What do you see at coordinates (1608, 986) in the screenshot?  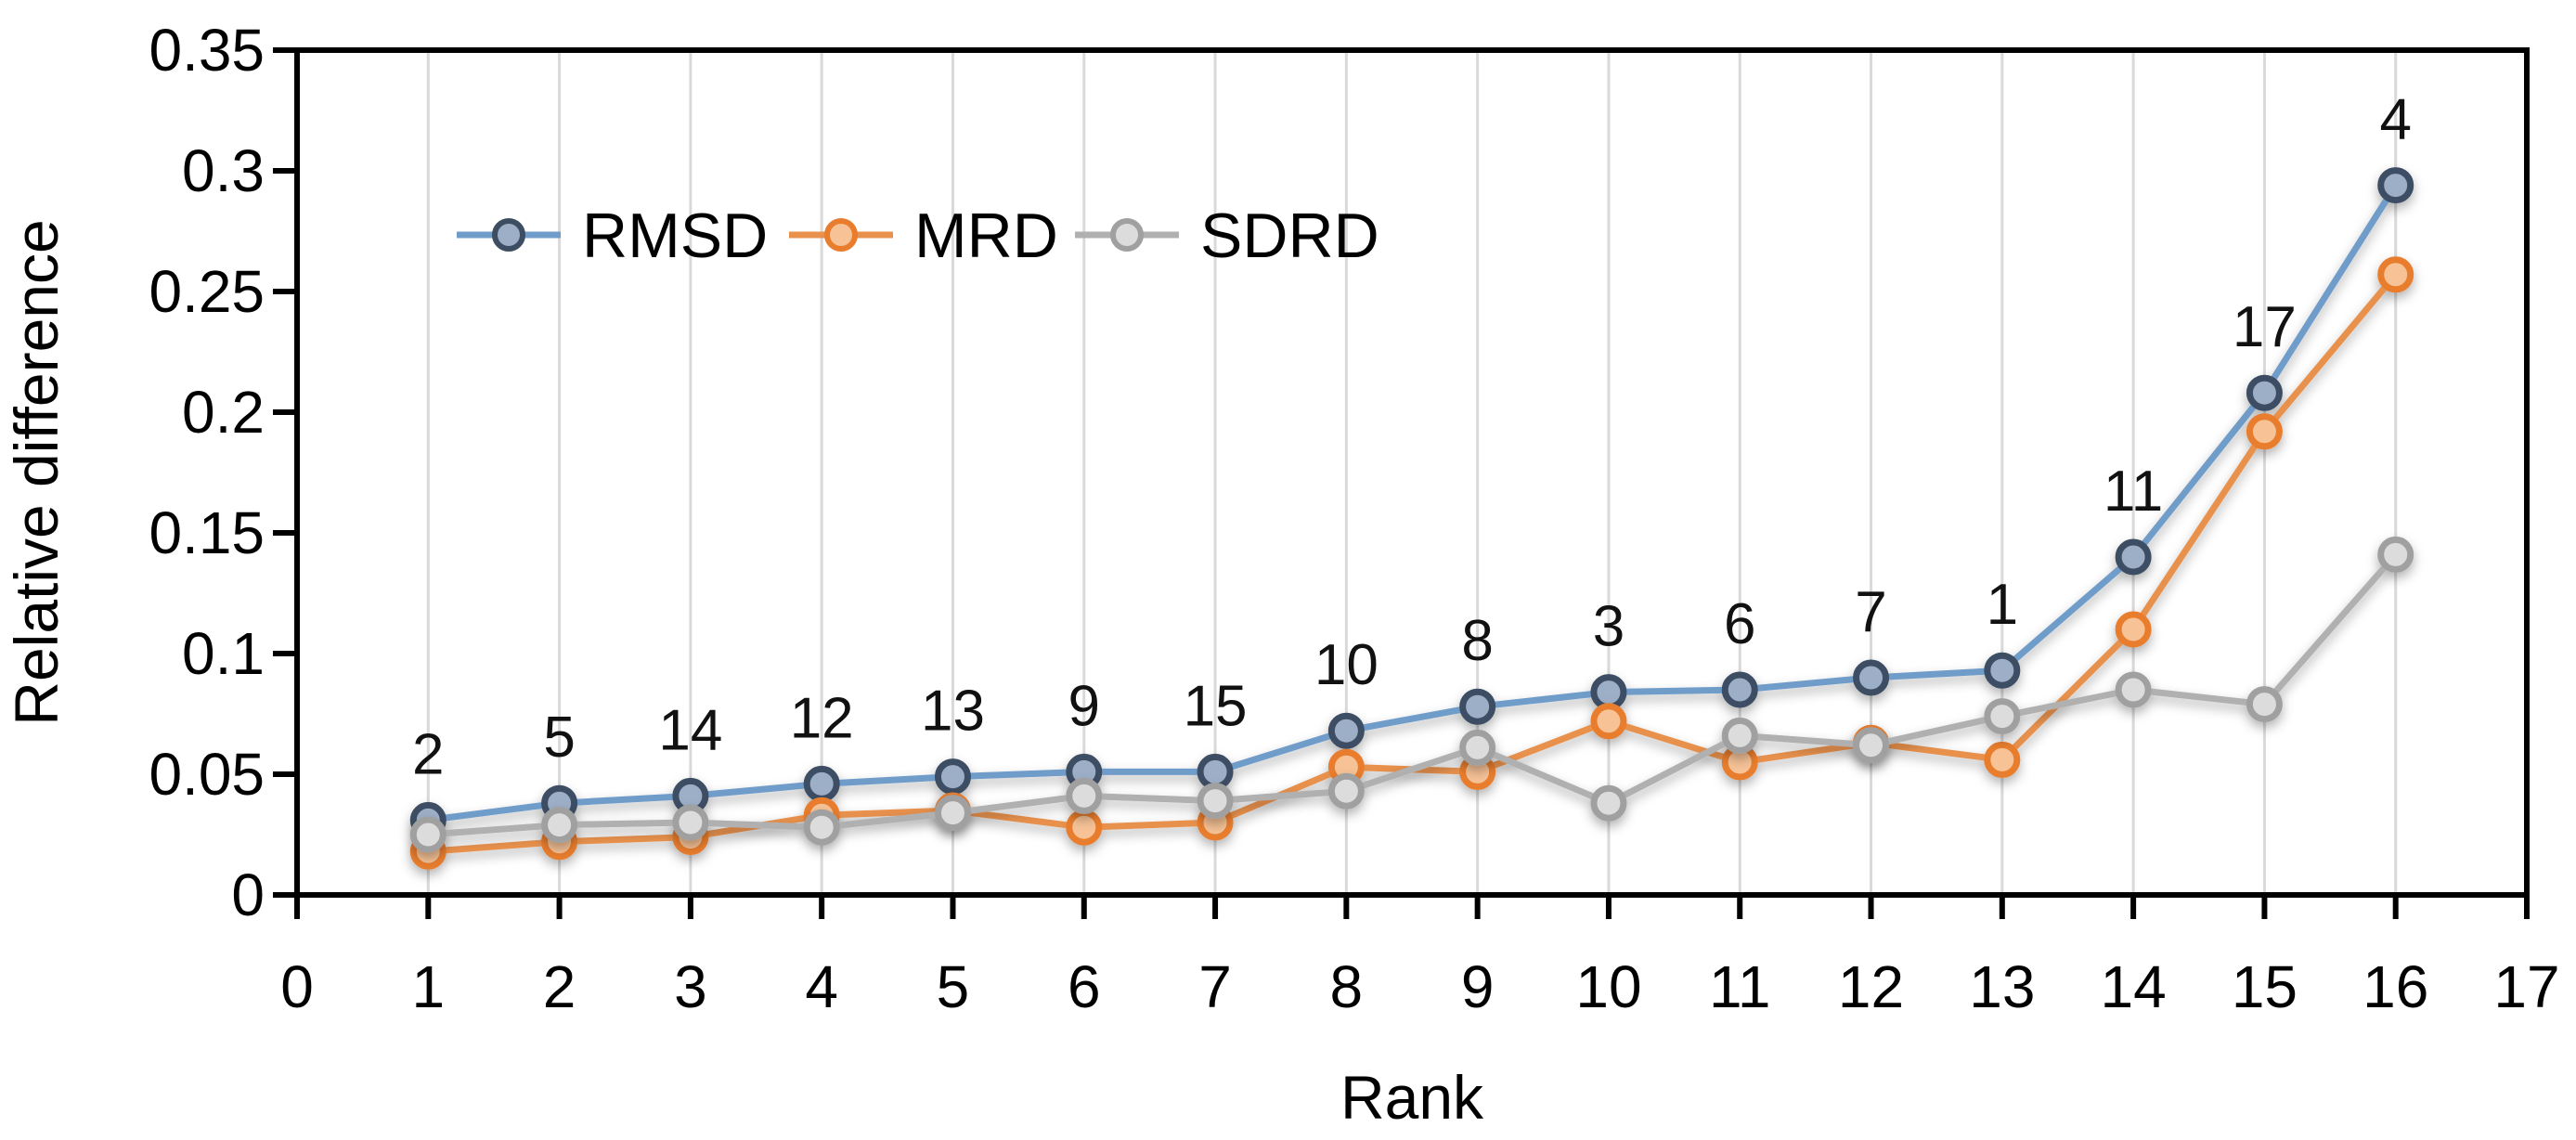 I see `x-tick-label: 10` at bounding box center [1608, 986].